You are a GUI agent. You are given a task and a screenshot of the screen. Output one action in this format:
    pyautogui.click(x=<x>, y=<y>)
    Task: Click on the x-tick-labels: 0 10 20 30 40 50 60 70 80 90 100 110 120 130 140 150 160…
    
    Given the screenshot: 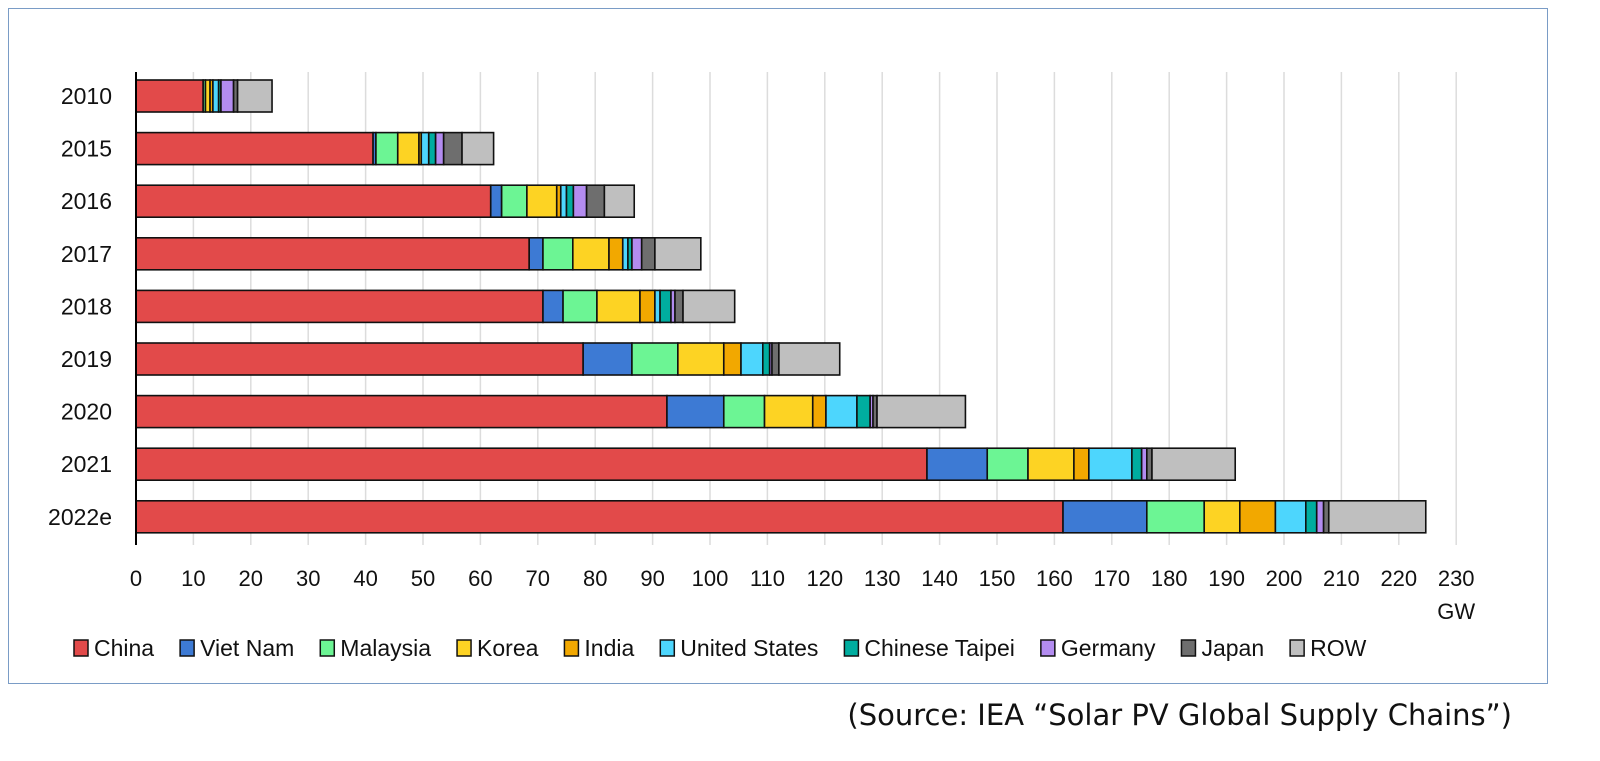 What is the action you would take?
    pyautogui.click(x=802, y=578)
    